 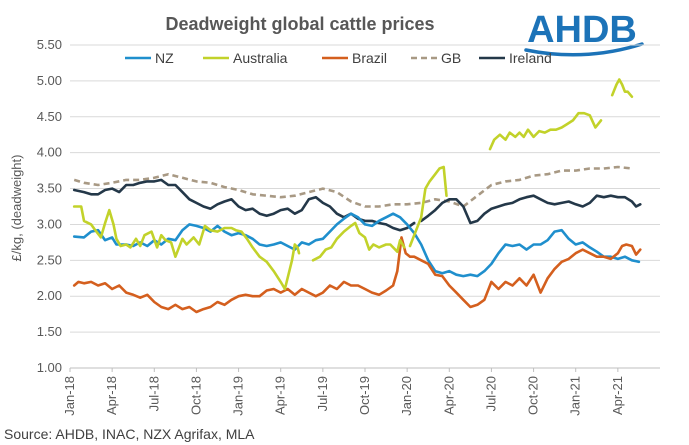 I want to click on ahdb-logo: AHDB, so click(x=584, y=33).